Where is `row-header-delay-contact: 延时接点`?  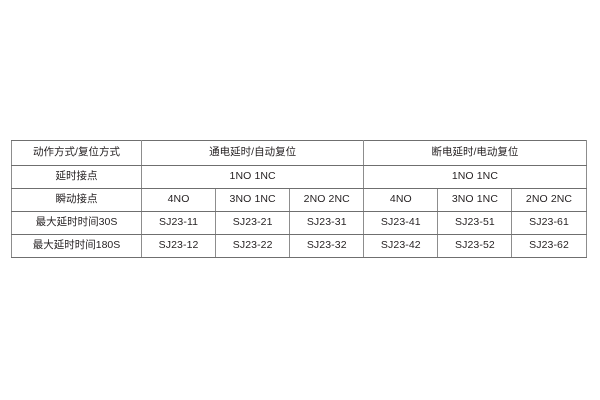 row-header-delay-contact: 延时接点 is located at coordinates (76, 177).